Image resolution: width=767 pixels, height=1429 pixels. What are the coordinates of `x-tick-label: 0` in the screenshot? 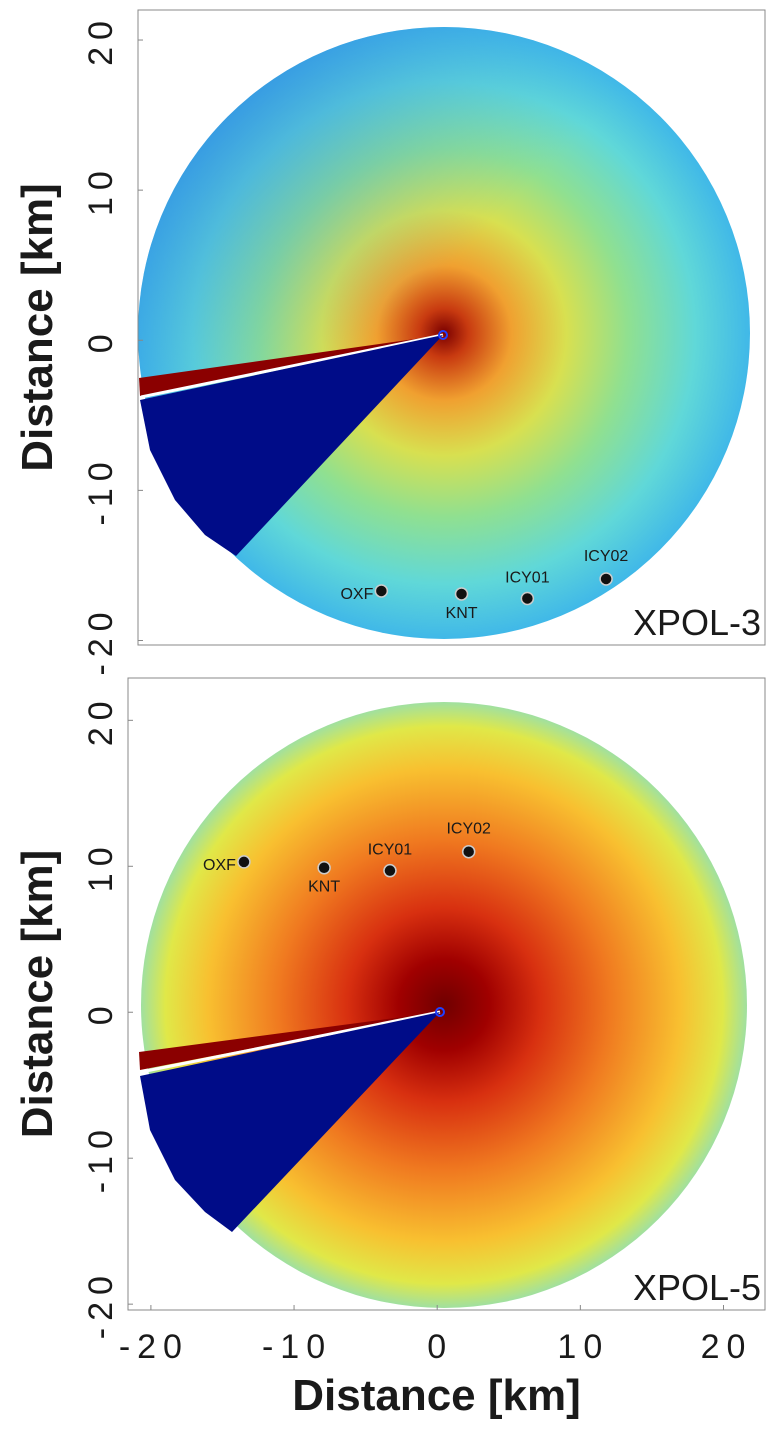 It's located at (440, 1347).